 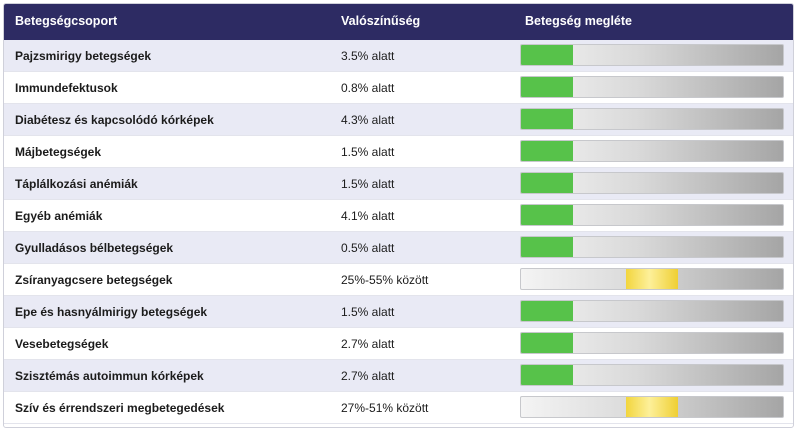 What do you see at coordinates (58, 152) in the screenshot?
I see `disease-group-name: Májbetegségek` at bounding box center [58, 152].